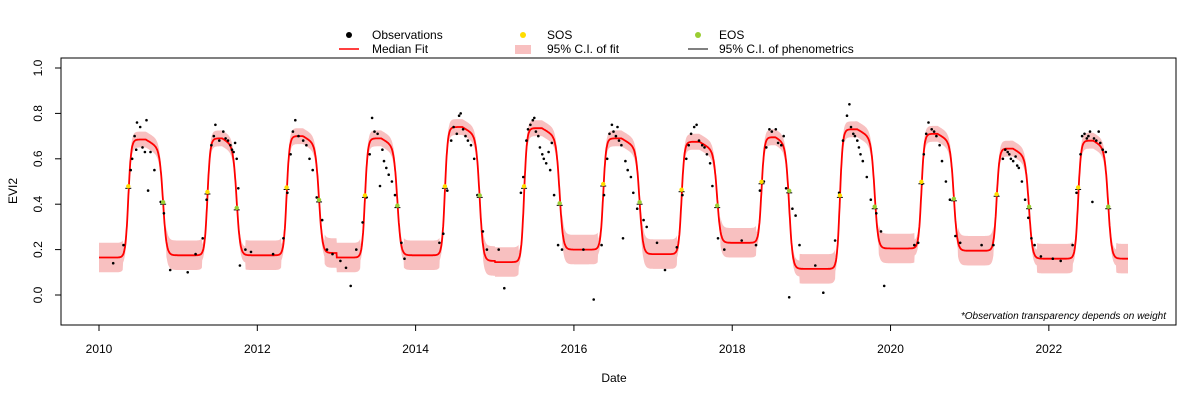 This screenshot has width=1200, height=400. What do you see at coordinates (618, 195) in the screenshot?
I see `phenometric-layer` at bounding box center [618, 195].